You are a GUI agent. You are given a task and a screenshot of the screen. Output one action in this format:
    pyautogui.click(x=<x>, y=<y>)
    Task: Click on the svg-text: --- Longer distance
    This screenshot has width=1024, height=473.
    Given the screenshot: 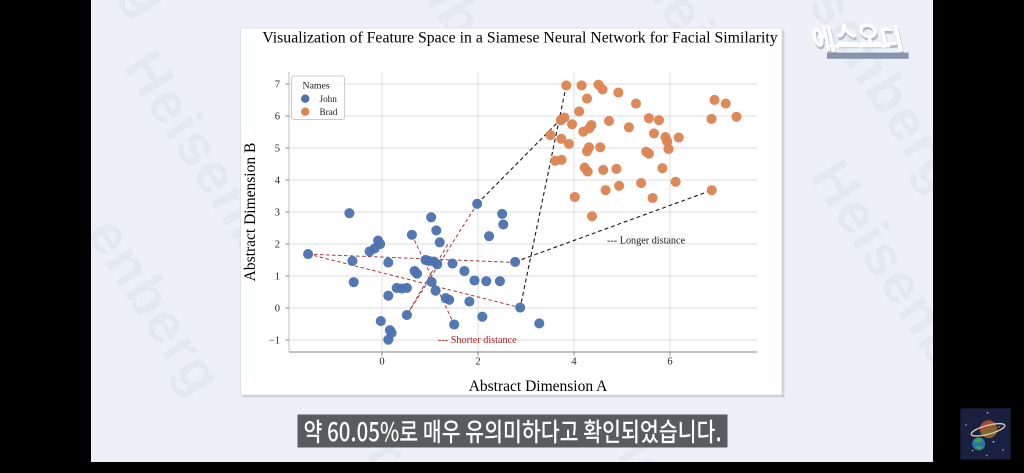 What is the action you would take?
    pyautogui.click(x=646, y=241)
    